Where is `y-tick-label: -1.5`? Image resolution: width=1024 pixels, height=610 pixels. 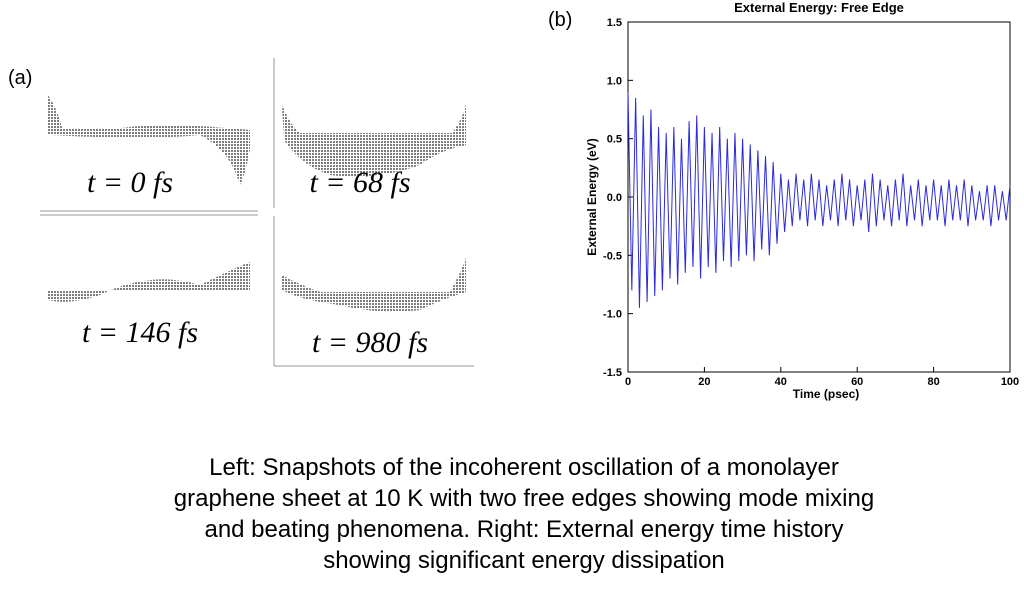
y-tick-label: -1.5 is located at coordinates (612, 373).